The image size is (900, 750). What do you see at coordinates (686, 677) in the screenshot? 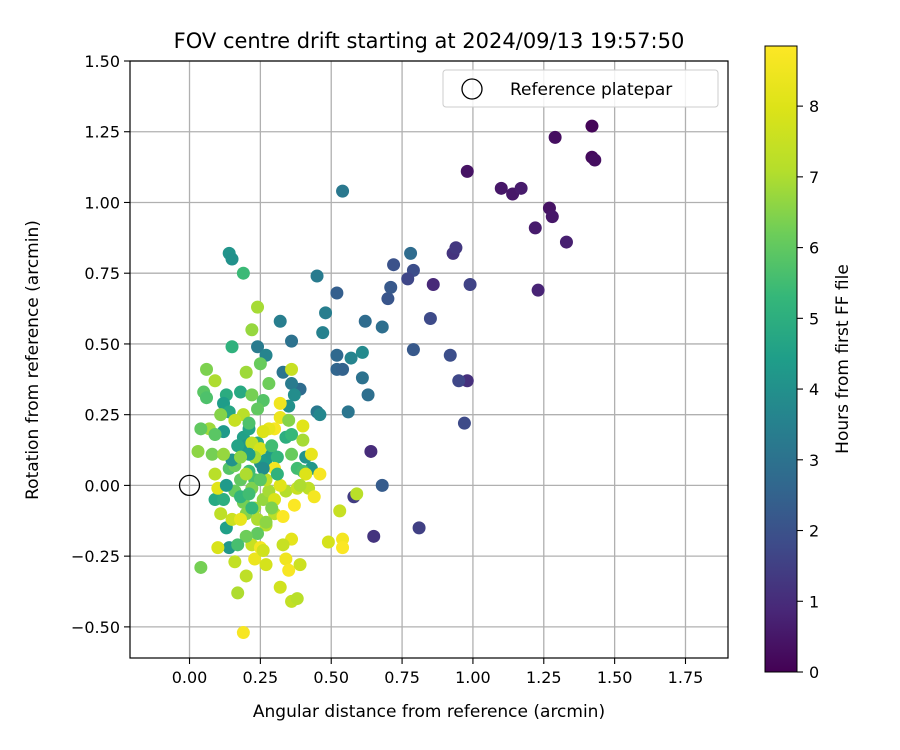
I see `x-tick-label: 1.75` at bounding box center [686, 677].